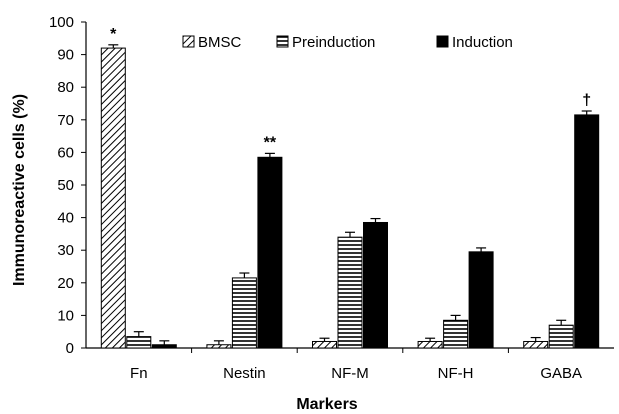  Describe the element at coordinates (65, 87) in the screenshot. I see `y-tick-label: 80` at that location.